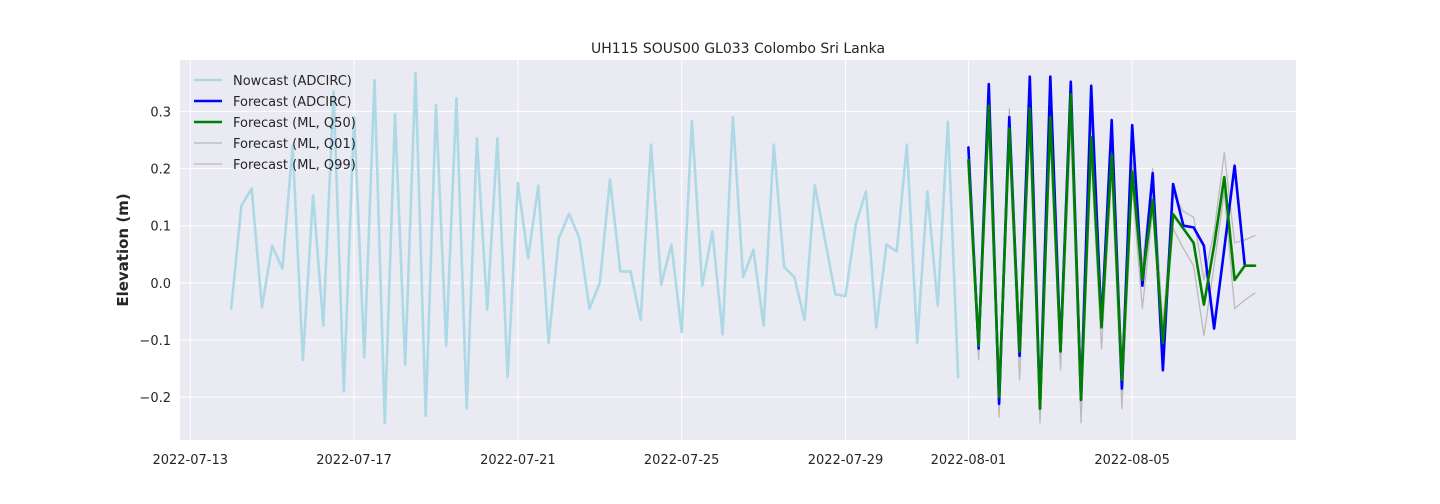  I want to click on y-tick-label: 0.2, so click(160, 170).